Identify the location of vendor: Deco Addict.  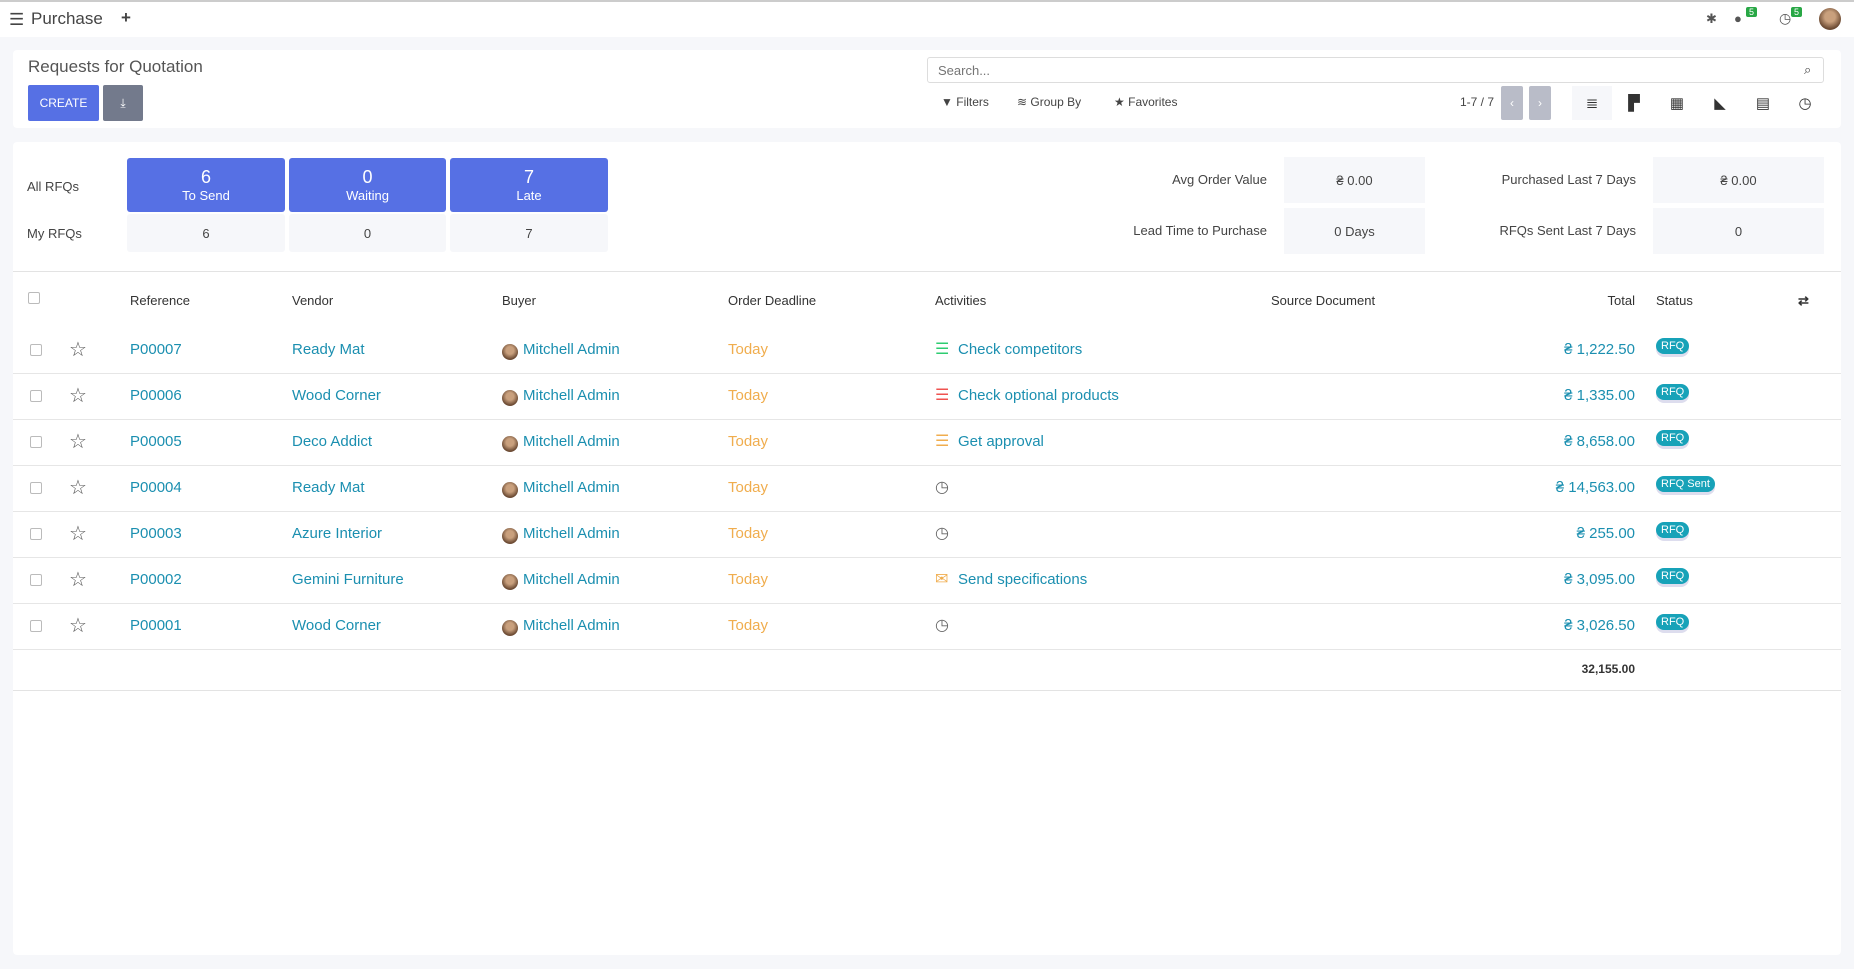
(332, 441).